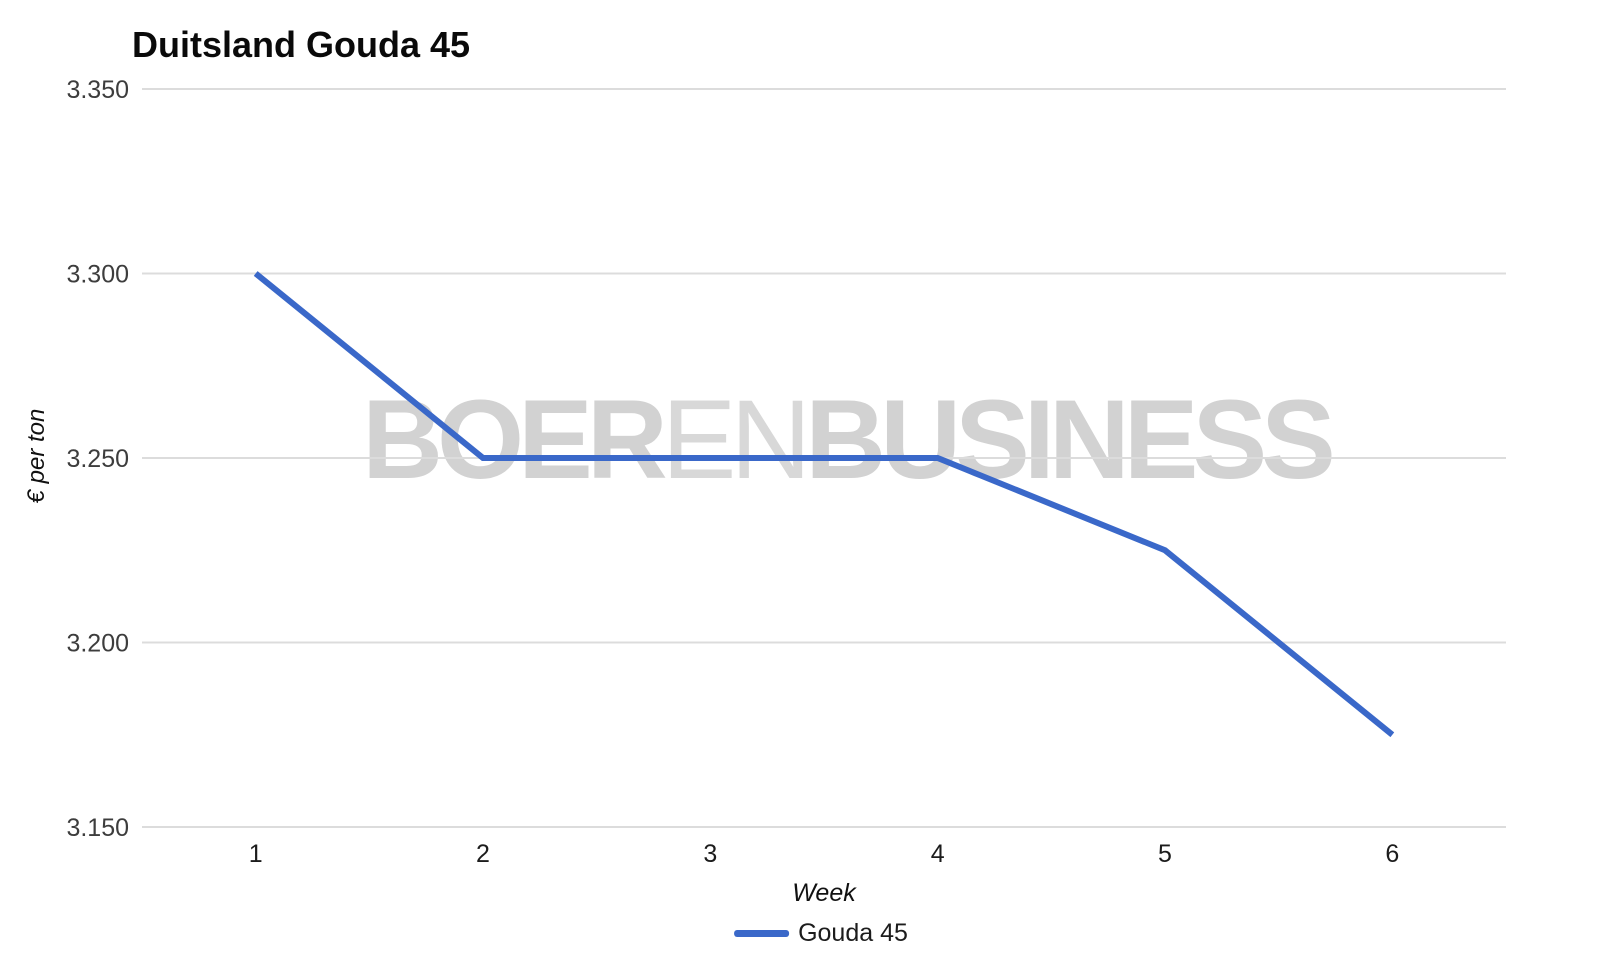  I want to click on x-axis-title: Week, so click(824, 893).